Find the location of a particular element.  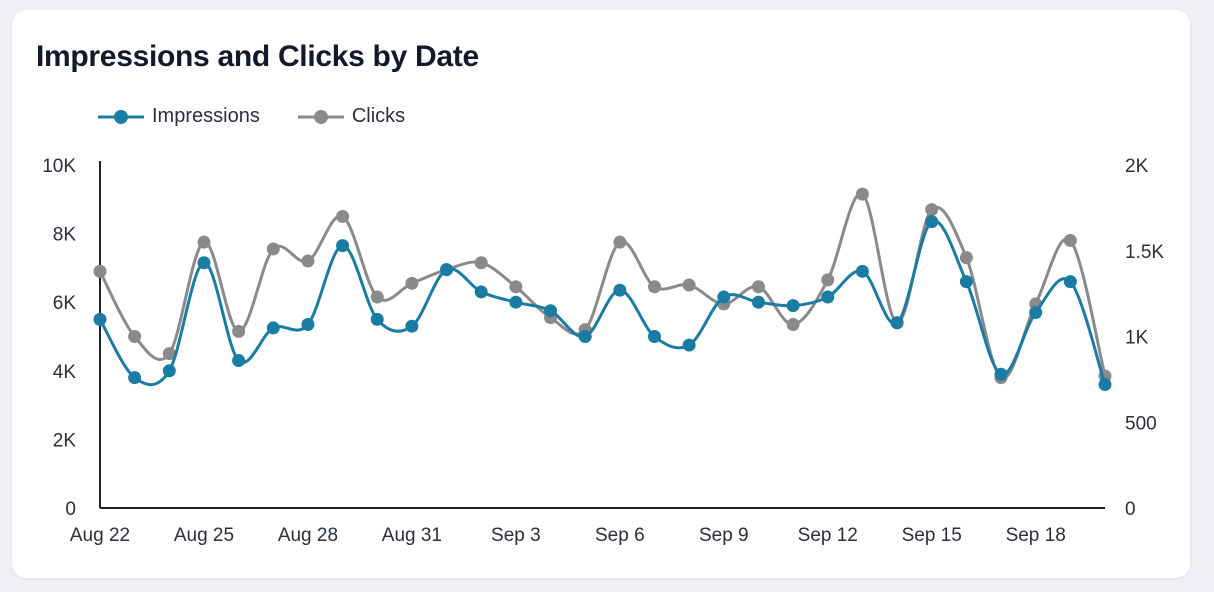

x-tick-label: Sep 6 is located at coordinates (620, 535).